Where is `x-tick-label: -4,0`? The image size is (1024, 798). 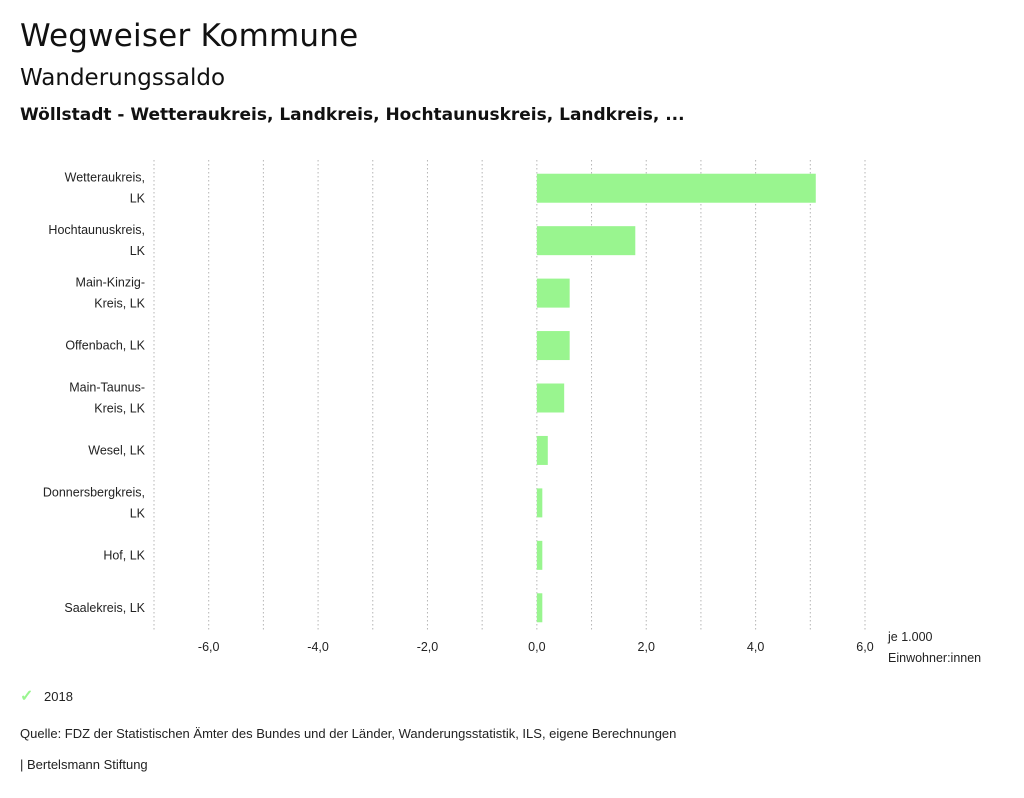
x-tick-label: -4,0 is located at coordinates (318, 647).